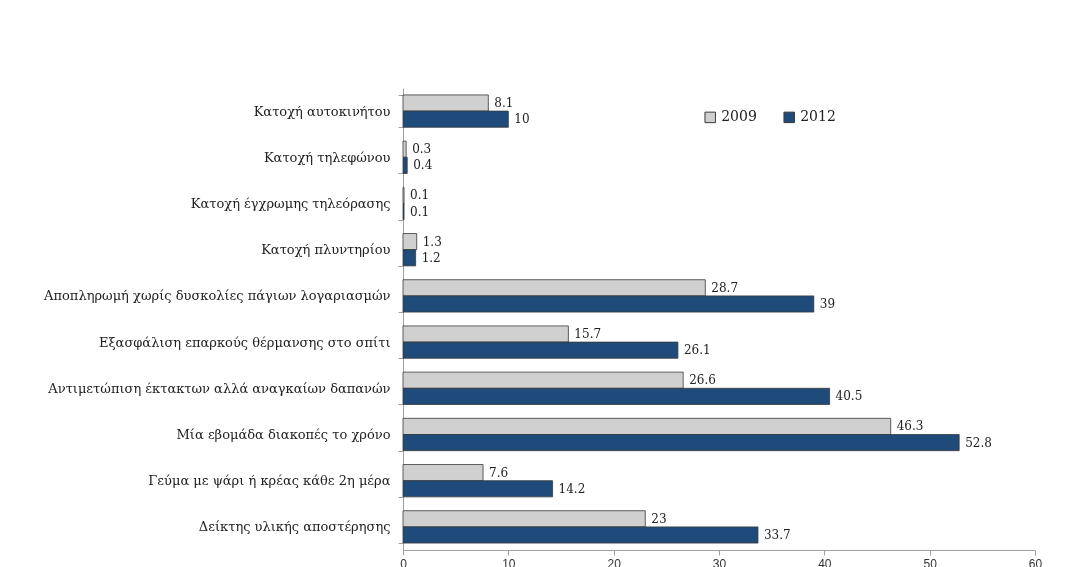  I want to click on data-label: 8.1, so click(504, 103).